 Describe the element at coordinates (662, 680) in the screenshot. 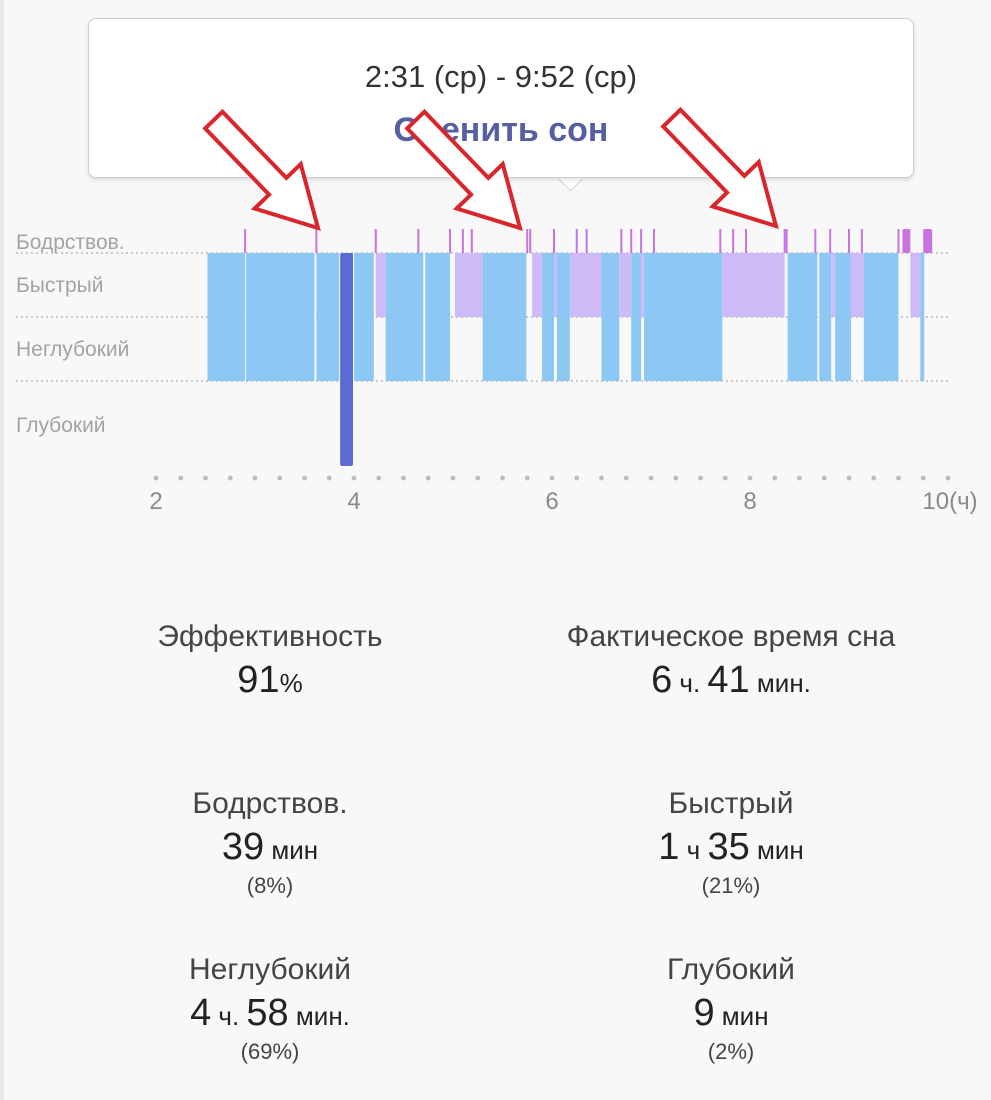

I see `stat-number: 6` at that location.